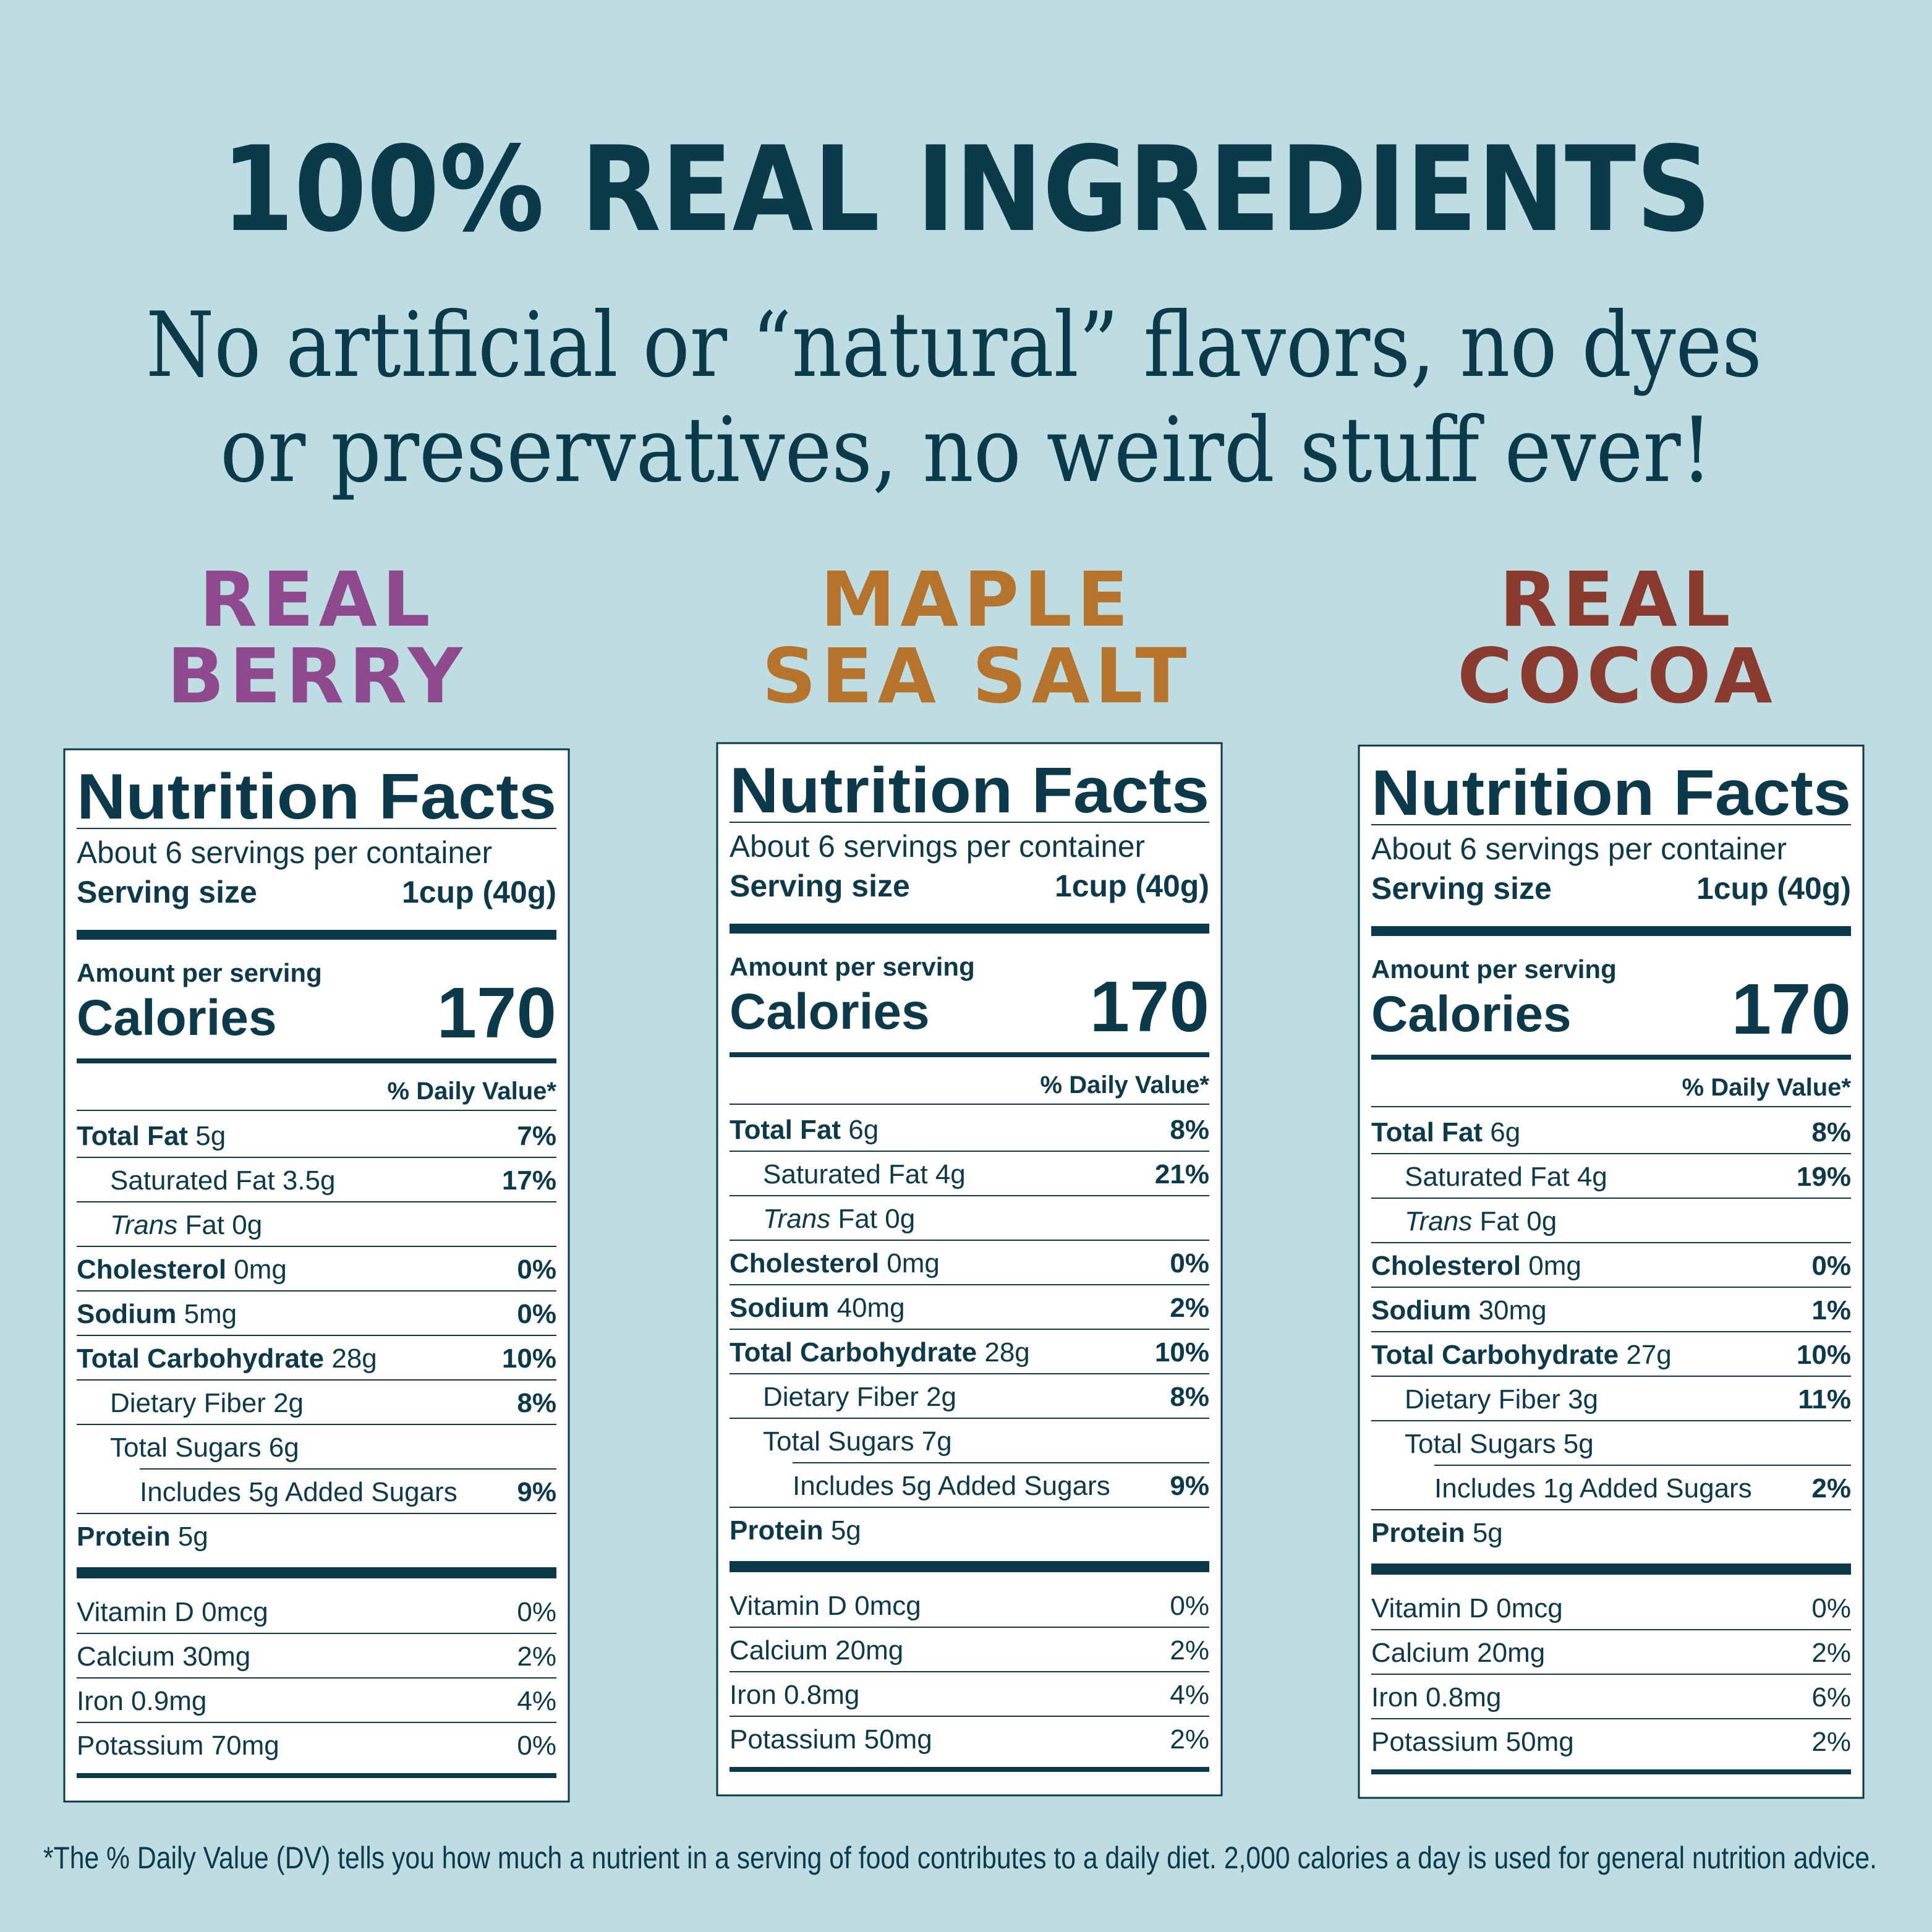 This screenshot has height=1932, width=1932. Describe the element at coordinates (1446, 1266) in the screenshot. I see `nutrient-name: Cholesterol` at that location.